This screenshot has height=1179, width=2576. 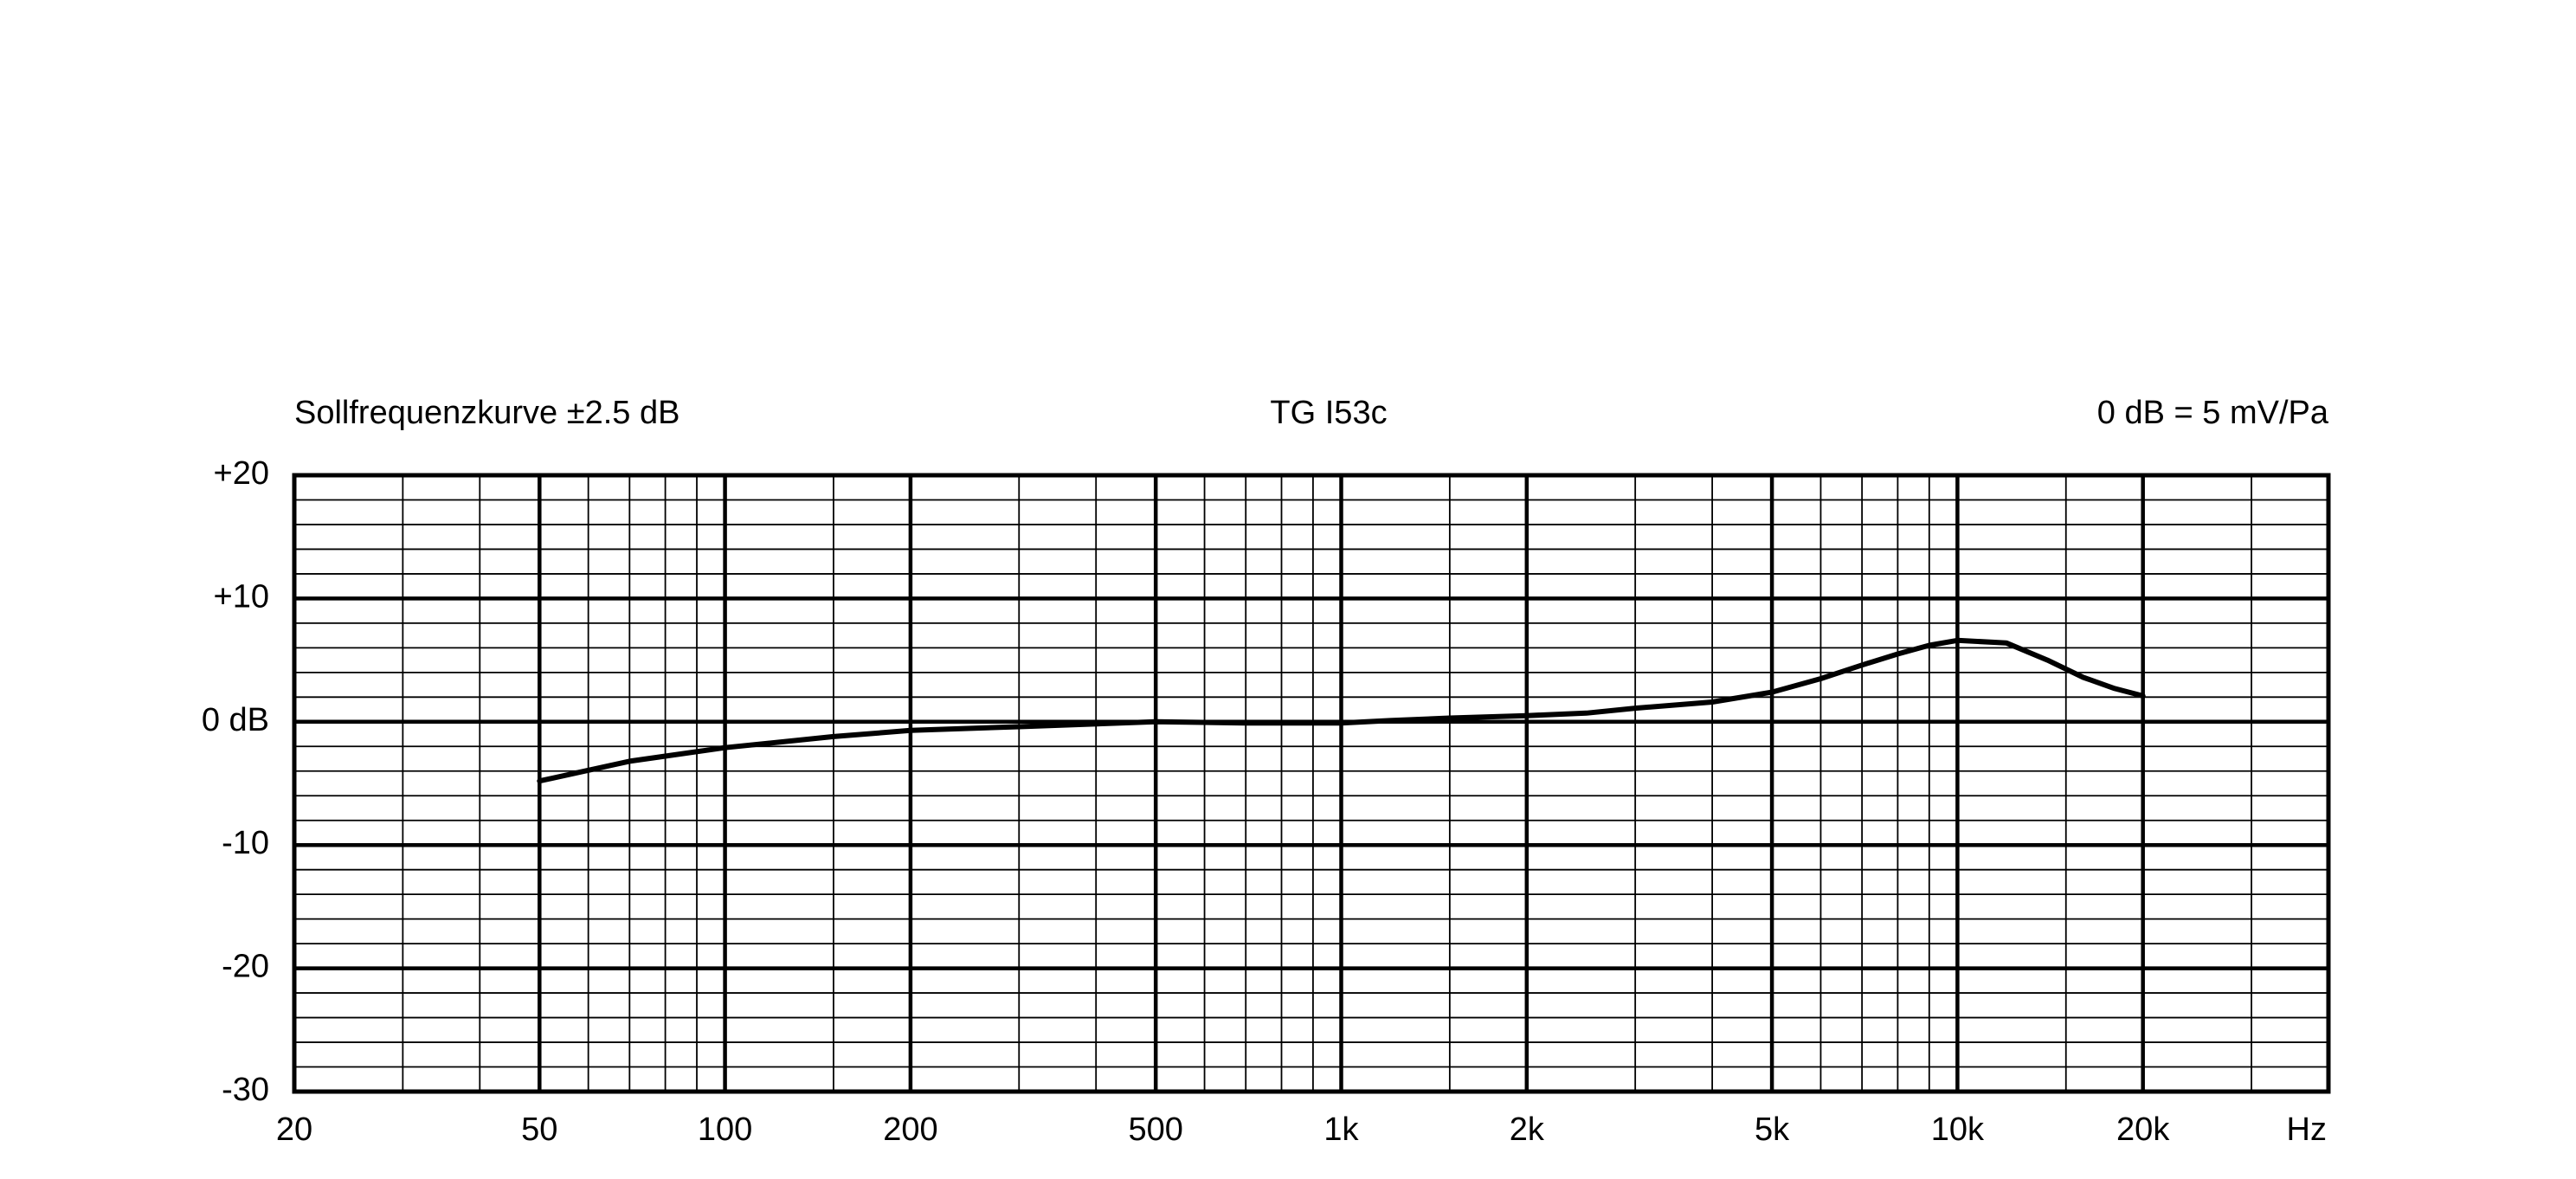 What do you see at coordinates (241, 473) in the screenshot?
I see `y-tick-label: +20` at bounding box center [241, 473].